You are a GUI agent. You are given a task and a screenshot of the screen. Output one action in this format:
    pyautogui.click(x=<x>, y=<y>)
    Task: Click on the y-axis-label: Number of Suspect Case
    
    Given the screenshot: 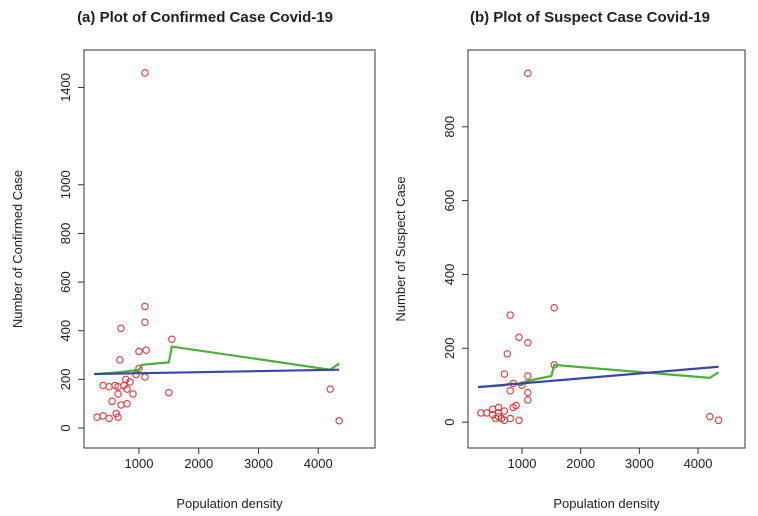 What is the action you would take?
    pyautogui.click(x=400, y=248)
    